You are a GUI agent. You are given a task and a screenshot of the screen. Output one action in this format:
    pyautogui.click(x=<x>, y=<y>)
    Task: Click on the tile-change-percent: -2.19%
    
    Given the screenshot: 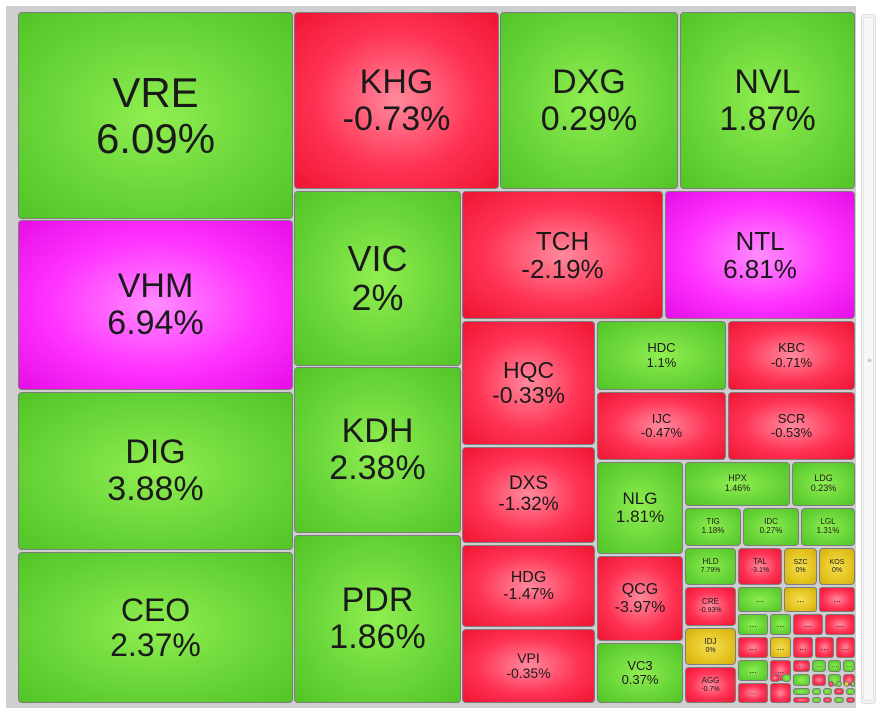 What is the action you would take?
    pyautogui.click(x=562, y=269)
    